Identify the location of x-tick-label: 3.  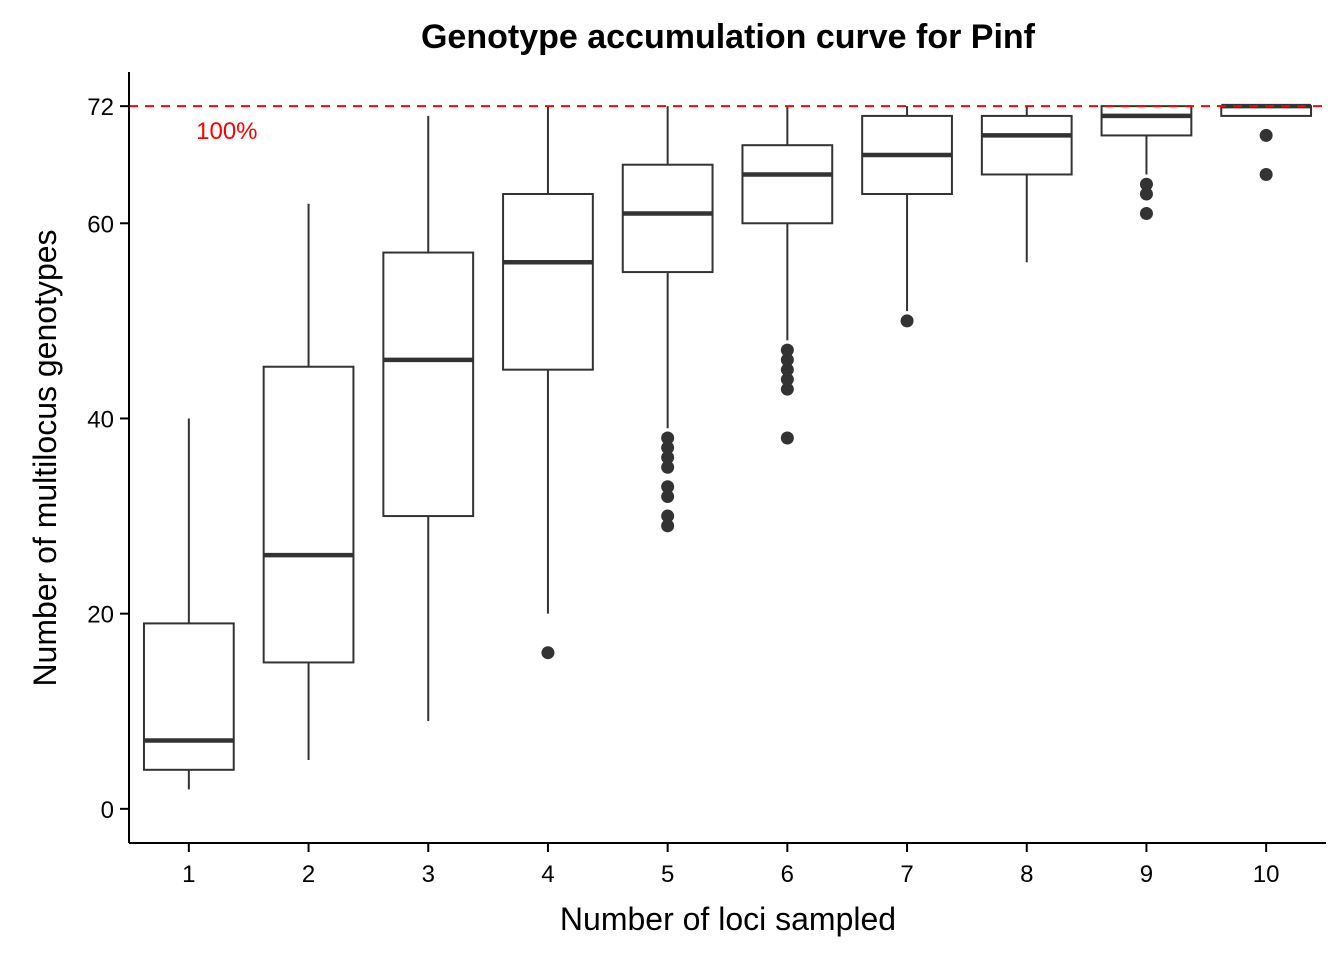
(428, 874).